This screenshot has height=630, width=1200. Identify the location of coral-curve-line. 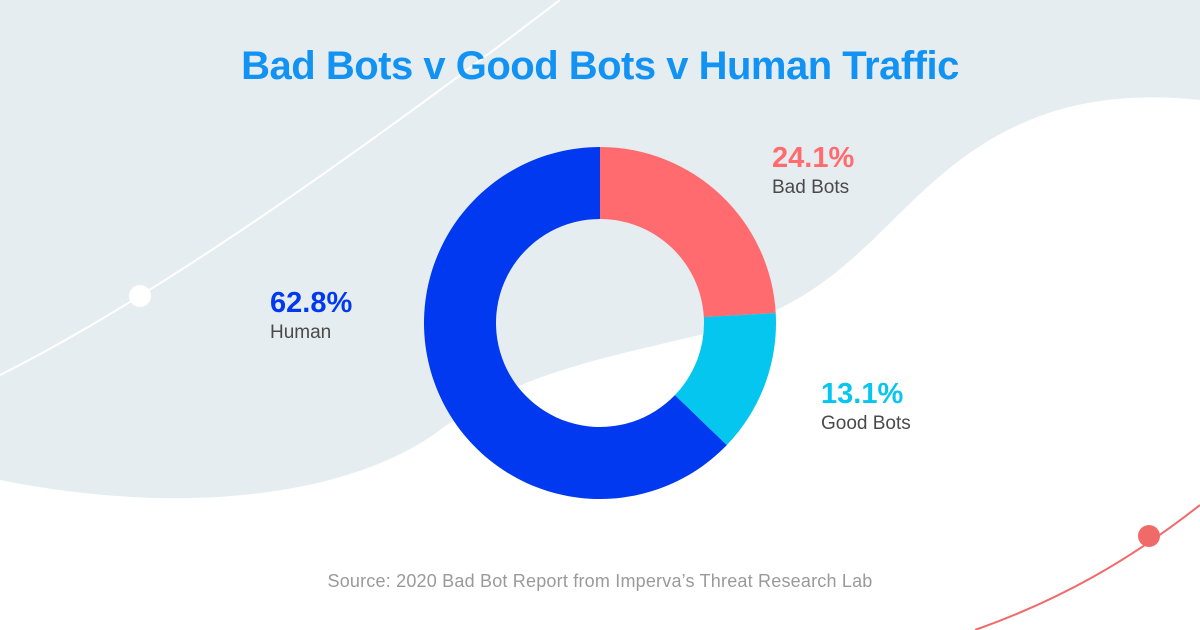
(1087, 567).